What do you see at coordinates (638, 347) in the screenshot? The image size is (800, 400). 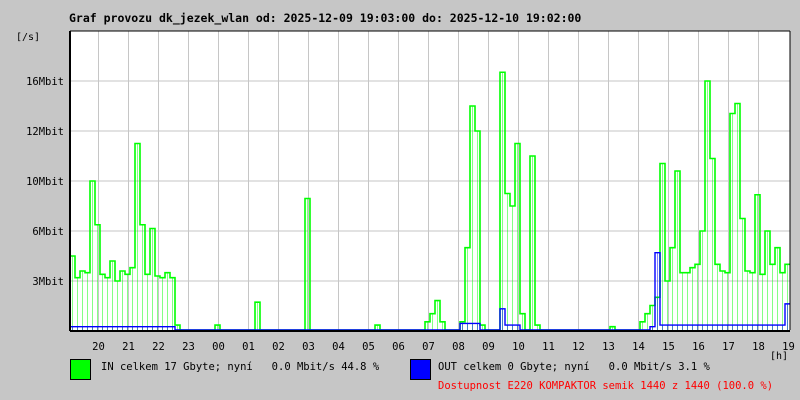 I see `x-tick-label: 14` at bounding box center [638, 347].